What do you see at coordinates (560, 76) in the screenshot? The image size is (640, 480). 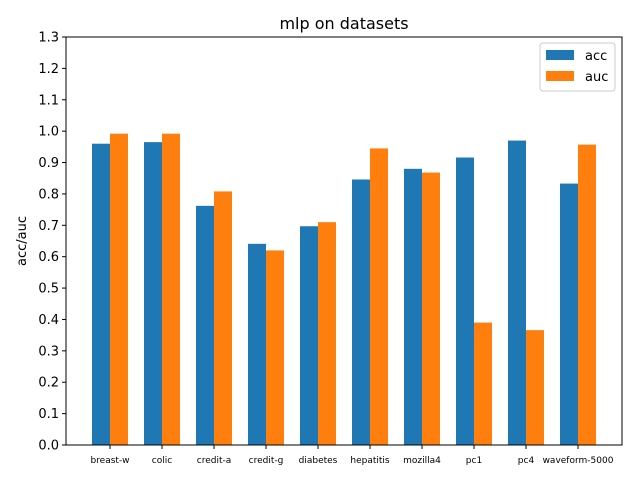 I see `legend-swatch-auc` at bounding box center [560, 76].